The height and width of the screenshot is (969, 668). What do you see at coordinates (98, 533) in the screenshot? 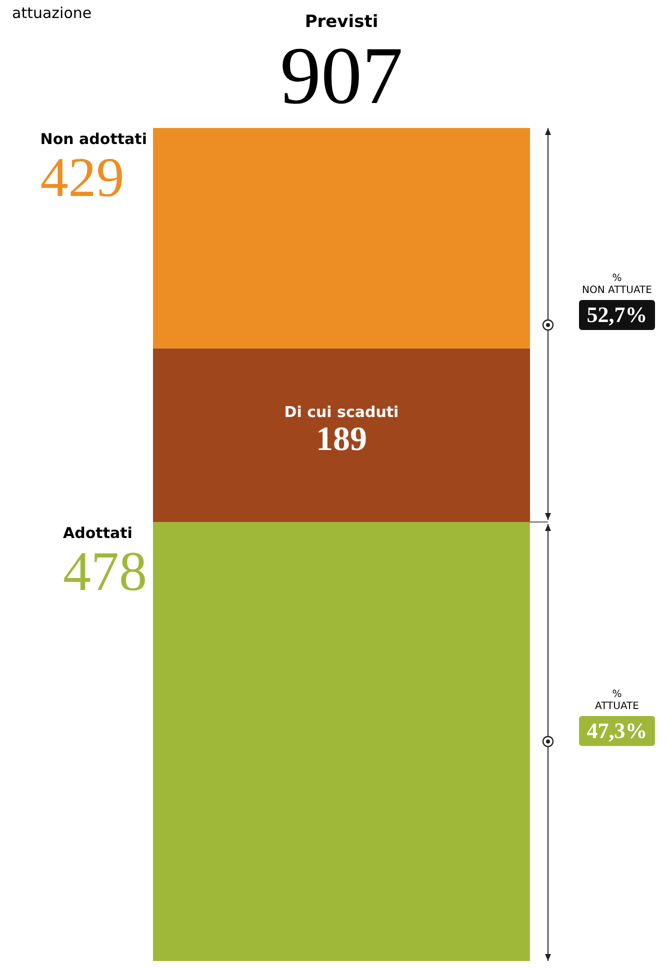
I see `series-label: Adottati` at bounding box center [98, 533].